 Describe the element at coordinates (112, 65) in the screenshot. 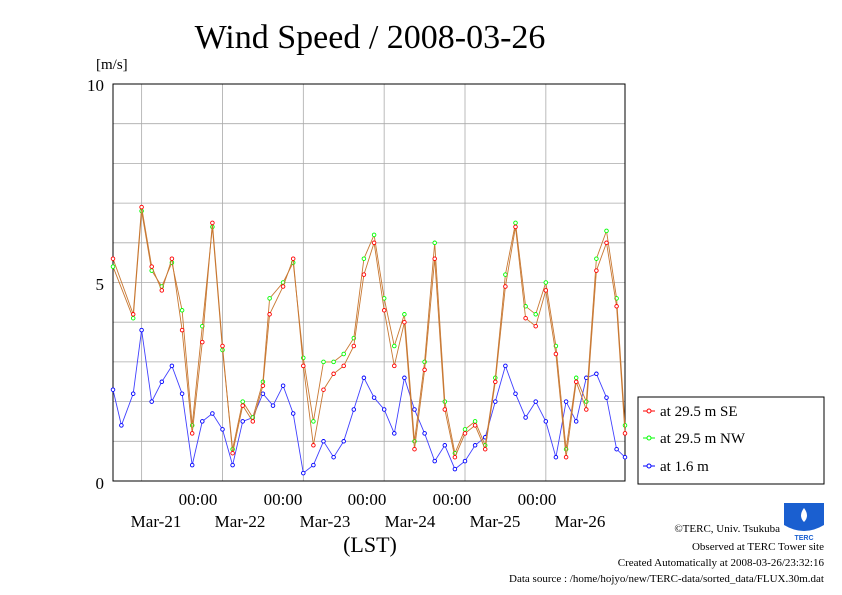

I see `y-axis-unit: [m/s]` at that location.